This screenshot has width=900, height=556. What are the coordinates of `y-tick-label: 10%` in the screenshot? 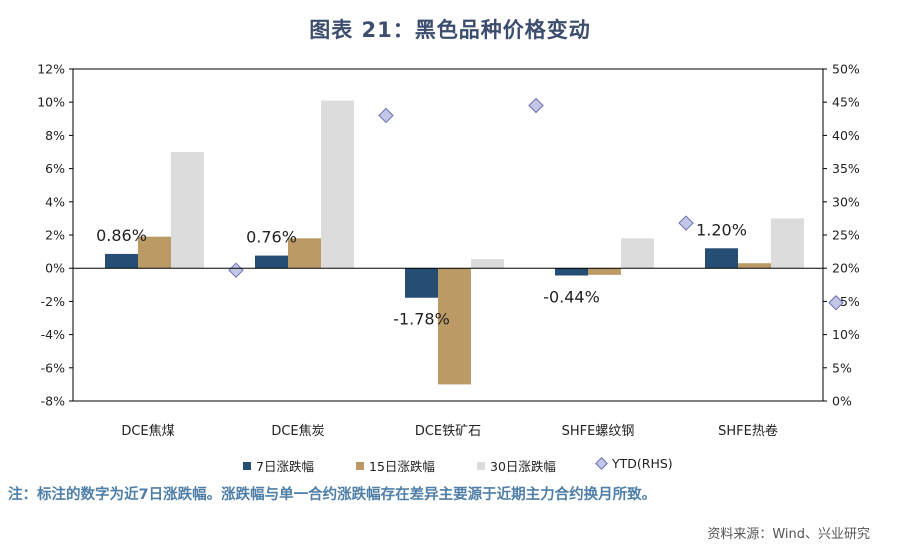 It's located at (51, 102).